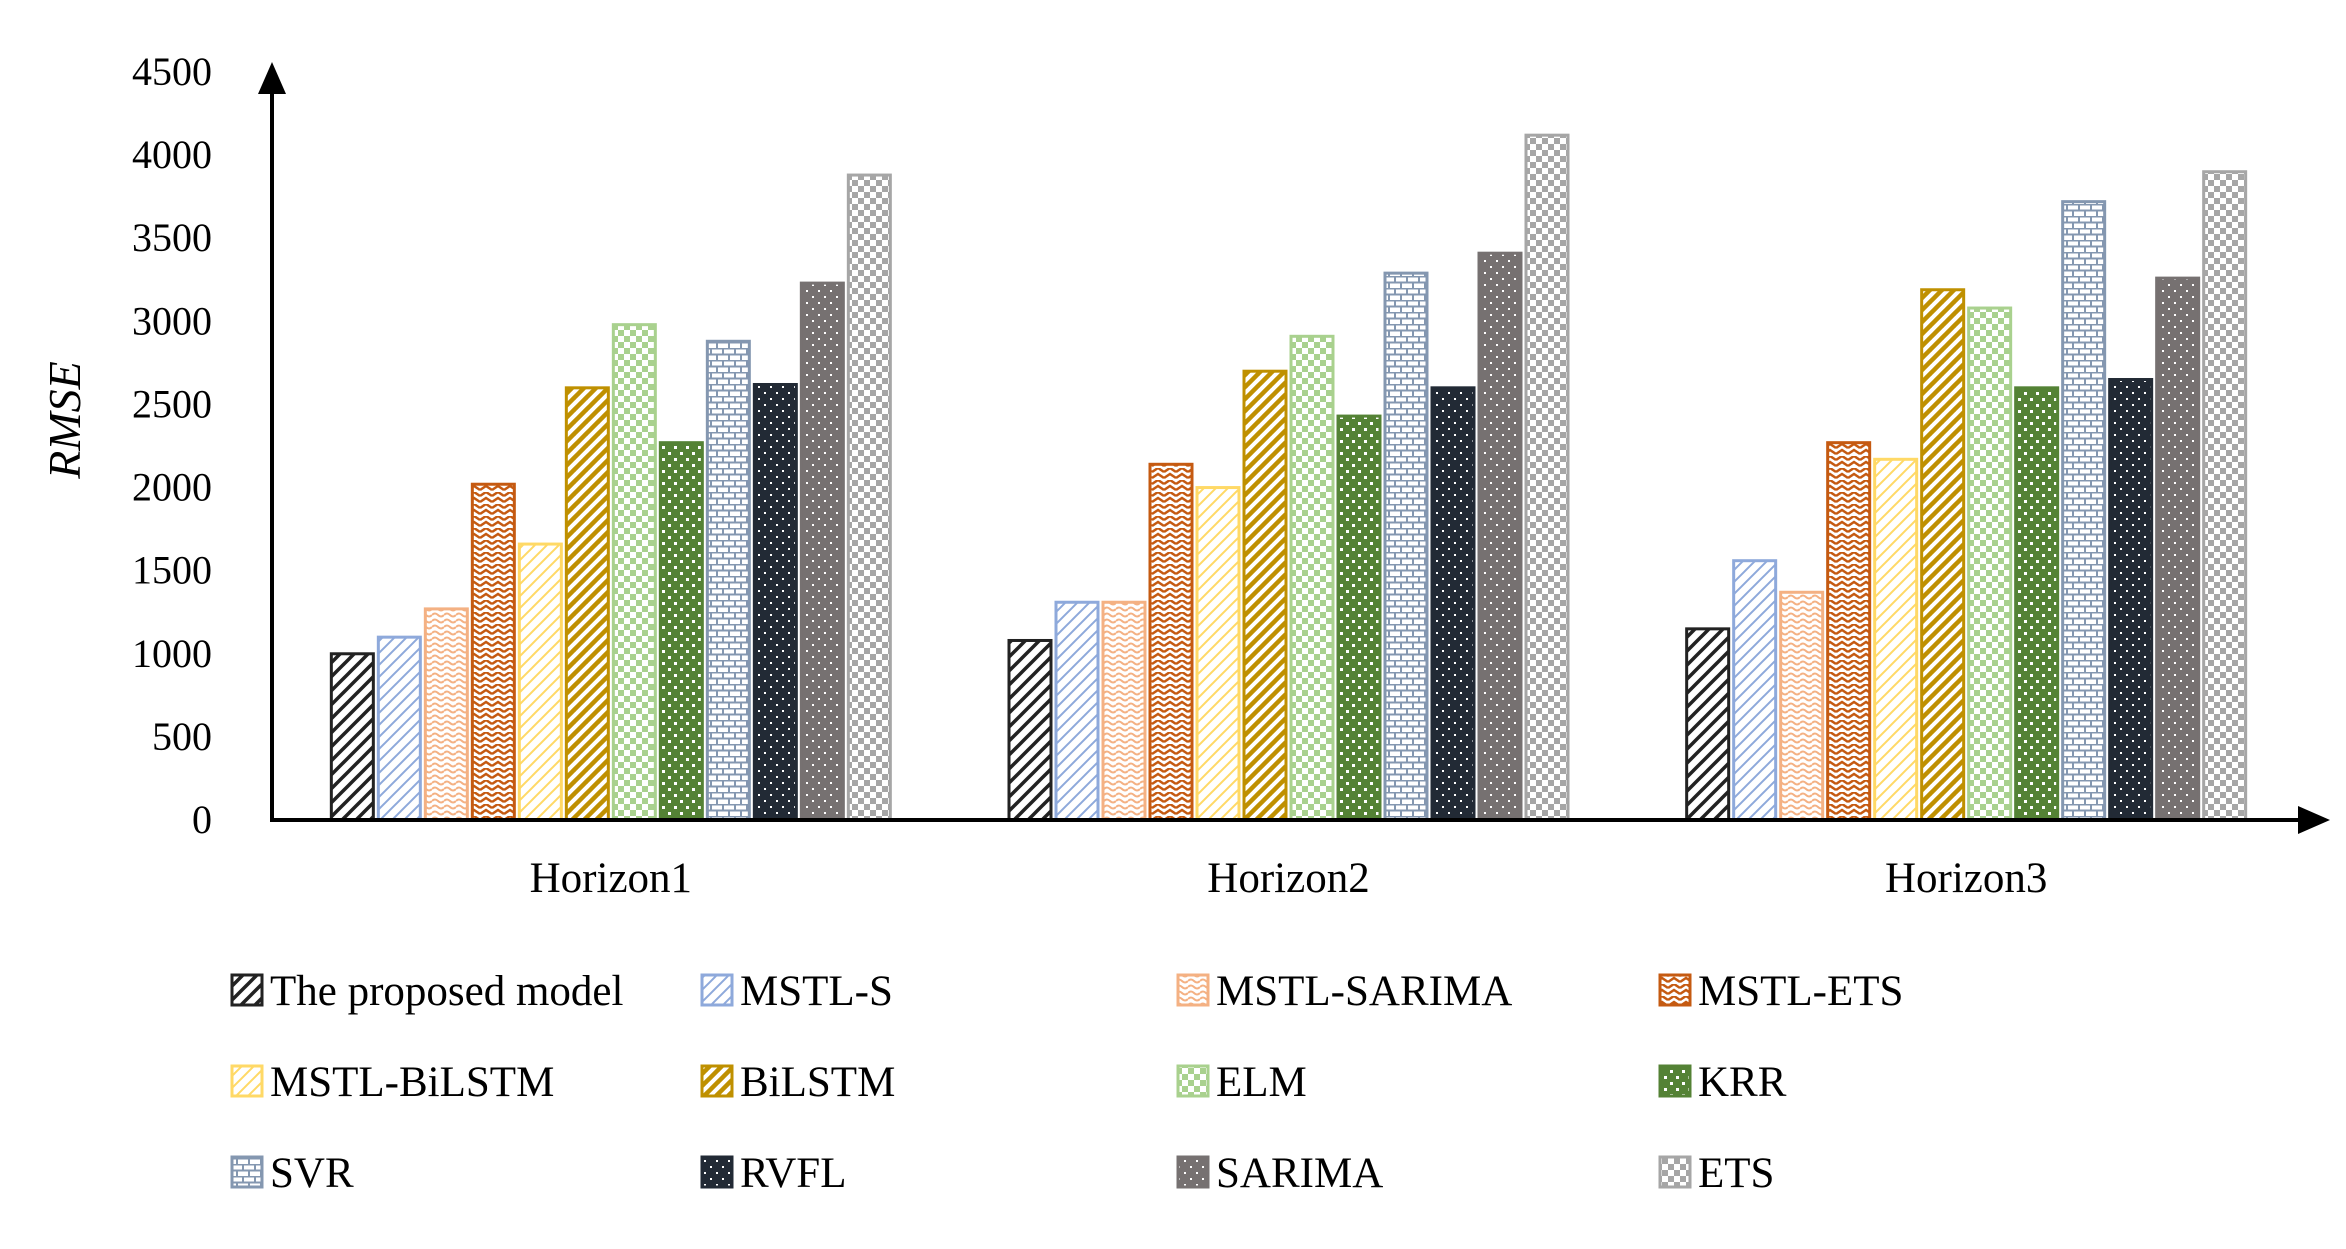 This screenshot has width=2346, height=1249. I want to click on legend-label: MSTL-SARIMA, so click(1364, 991).